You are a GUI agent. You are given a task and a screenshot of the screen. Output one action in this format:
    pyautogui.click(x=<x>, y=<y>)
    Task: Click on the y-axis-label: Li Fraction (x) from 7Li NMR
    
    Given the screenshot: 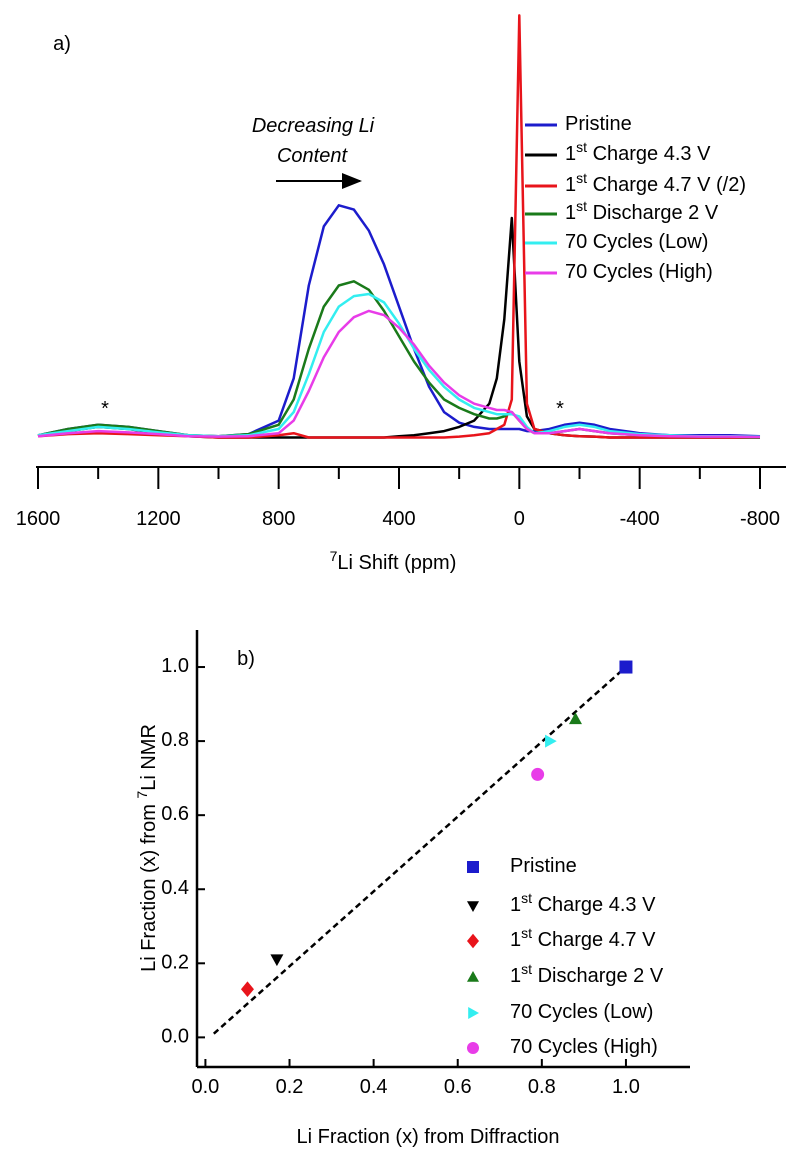 What is the action you would take?
    pyautogui.click(x=147, y=848)
    